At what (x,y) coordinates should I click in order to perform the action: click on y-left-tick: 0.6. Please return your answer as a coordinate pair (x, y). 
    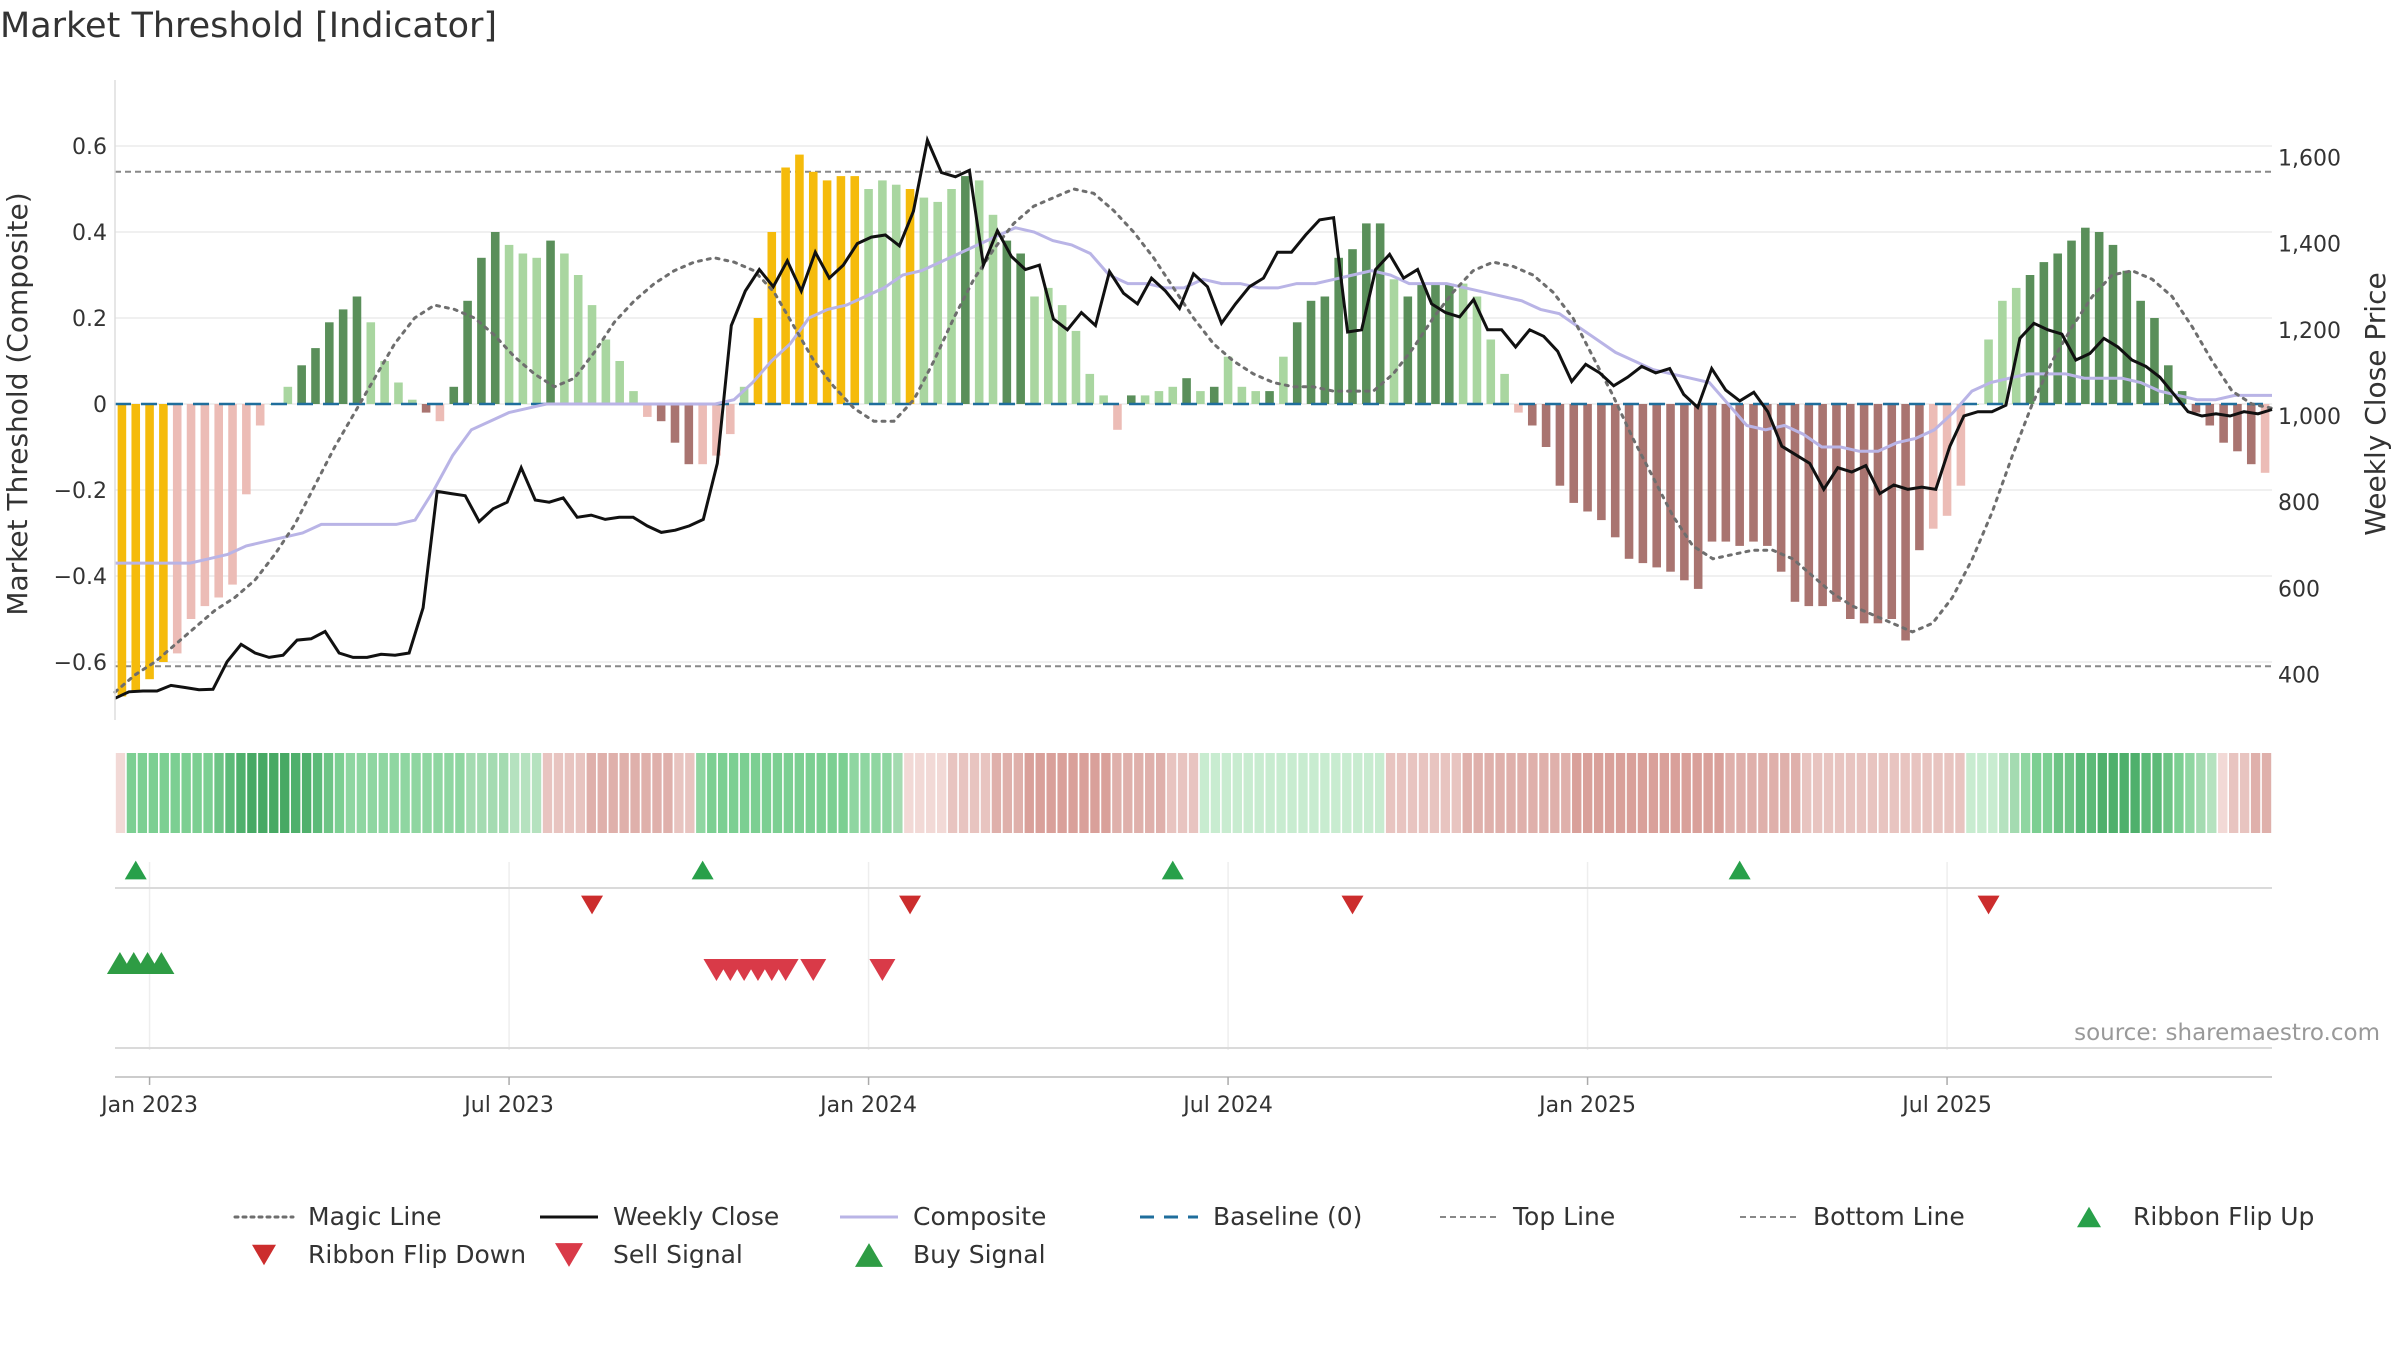
    Looking at the image, I should click on (89, 147).